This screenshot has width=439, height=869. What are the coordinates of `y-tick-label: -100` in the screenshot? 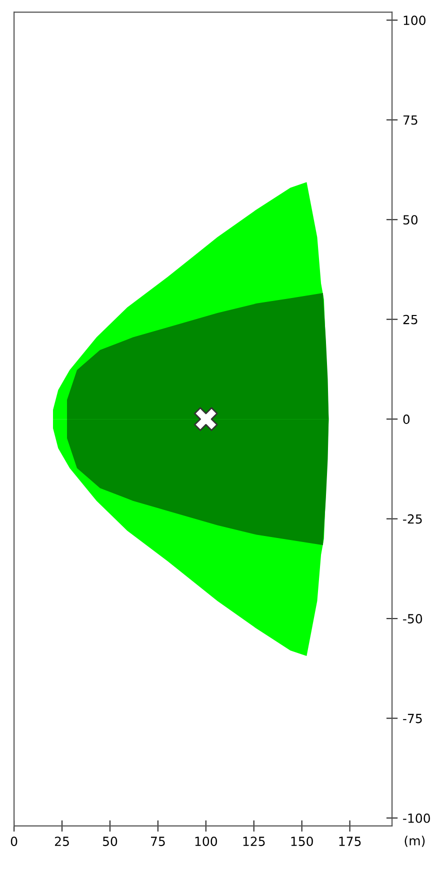 It's located at (416, 818).